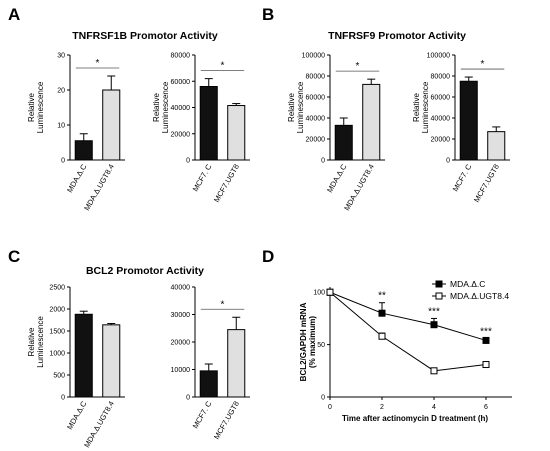 The image size is (550, 451). I want to click on x-tick-label: 2, so click(382, 407).